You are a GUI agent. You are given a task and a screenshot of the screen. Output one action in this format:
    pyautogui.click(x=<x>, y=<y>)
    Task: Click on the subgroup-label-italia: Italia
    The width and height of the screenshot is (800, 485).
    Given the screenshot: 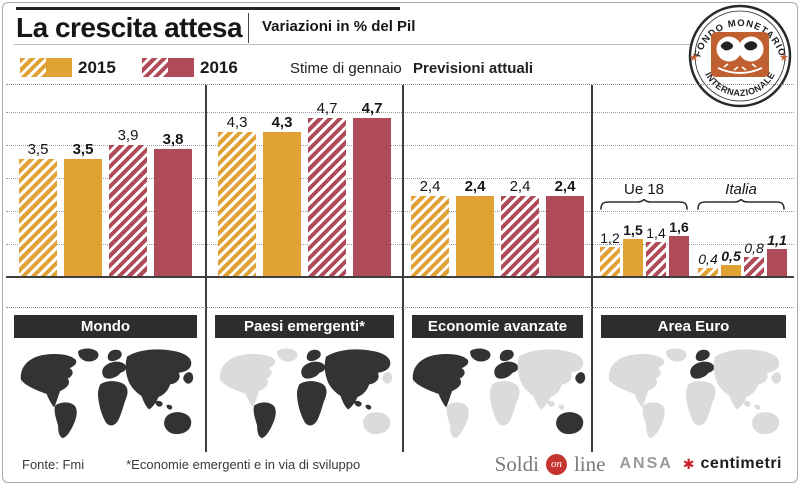 What is the action you would take?
    pyautogui.click(x=741, y=189)
    